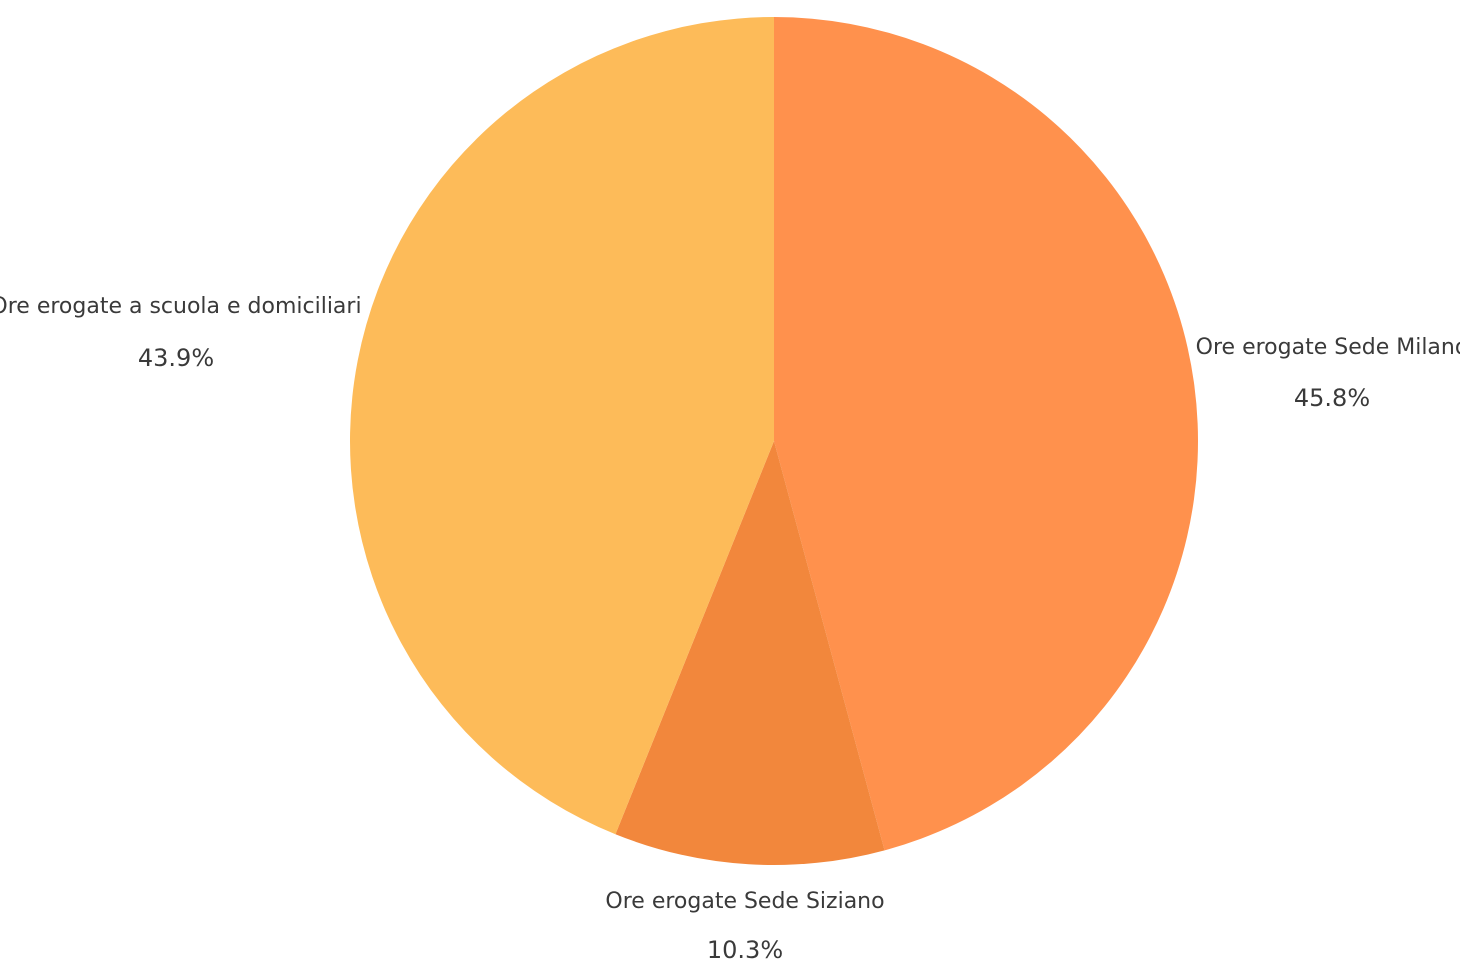 This screenshot has height=965, width=1460. What do you see at coordinates (744, 926) in the screenshot?
I see `label-siziano: Ore erogate Sede Siziano 10.3%` at bounding box center [744, 926].